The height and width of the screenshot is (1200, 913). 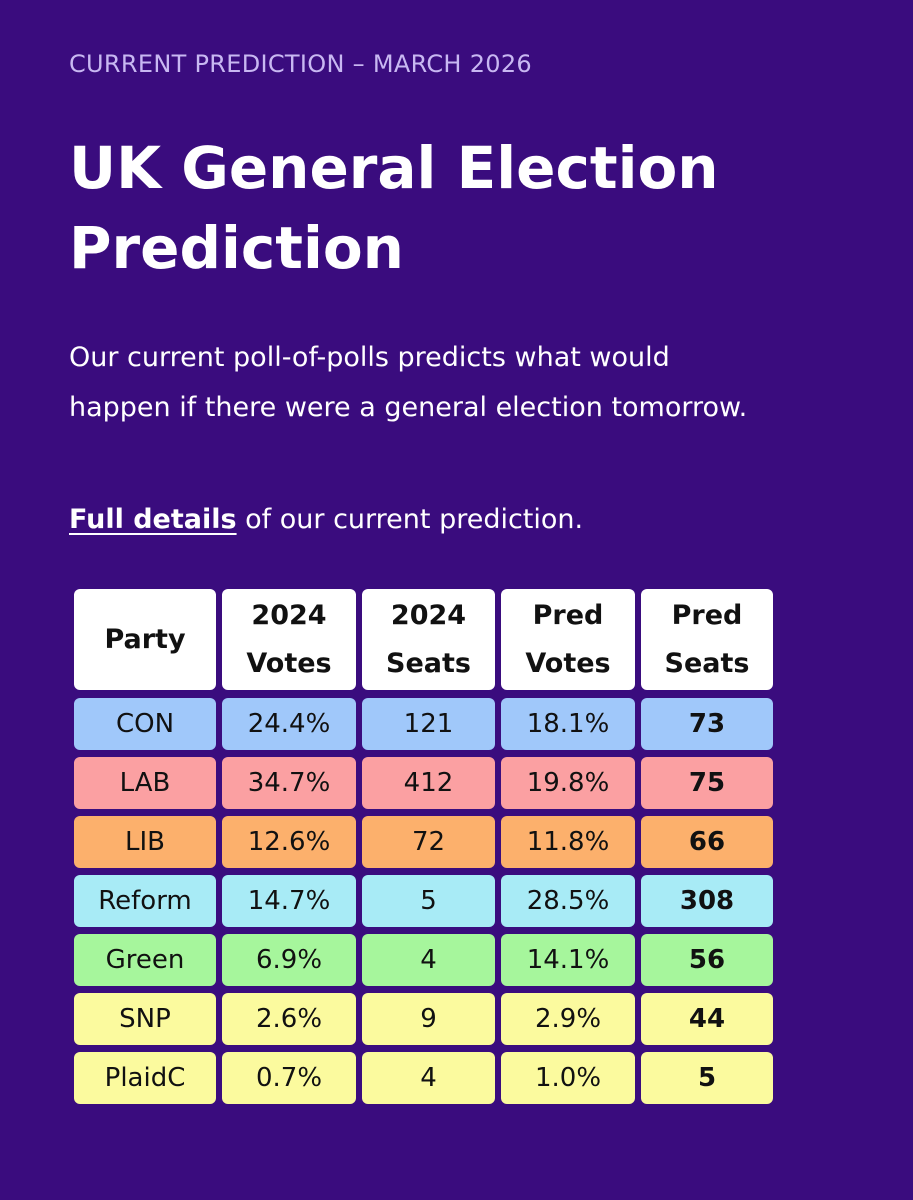 I want to click on pred-votes-cell: 28.5%, so click(x=568, y=901).